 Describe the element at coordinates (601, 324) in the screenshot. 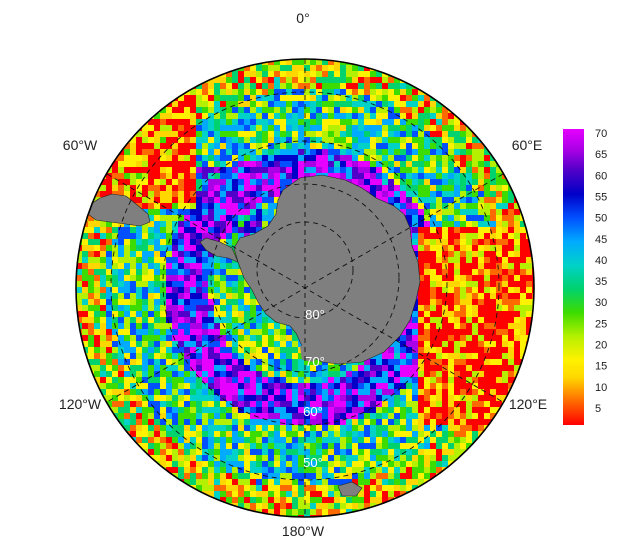

I see `colorbar-tick-25: 25` at that location.